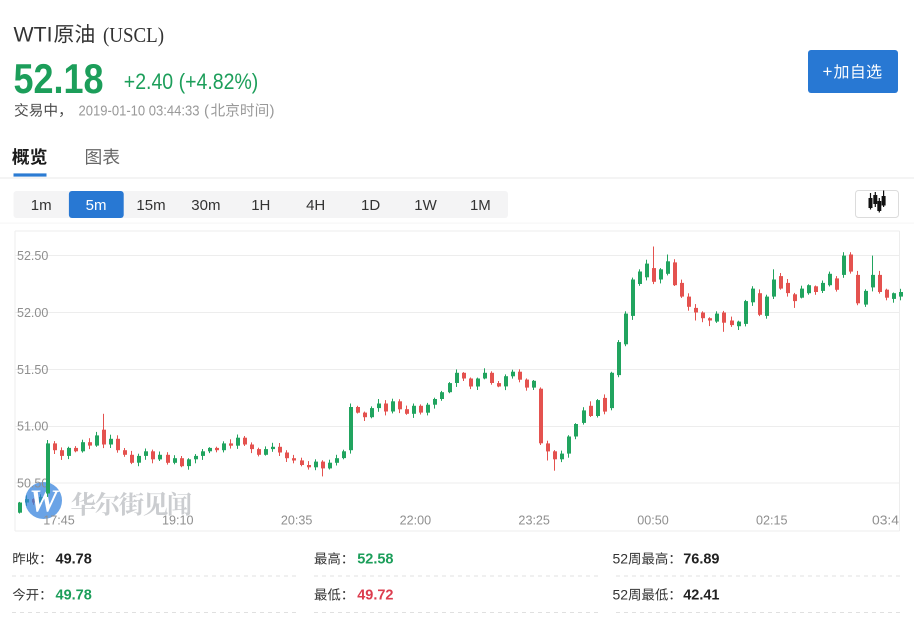  I want to click on svg-text: 1m, so click(41, 205).